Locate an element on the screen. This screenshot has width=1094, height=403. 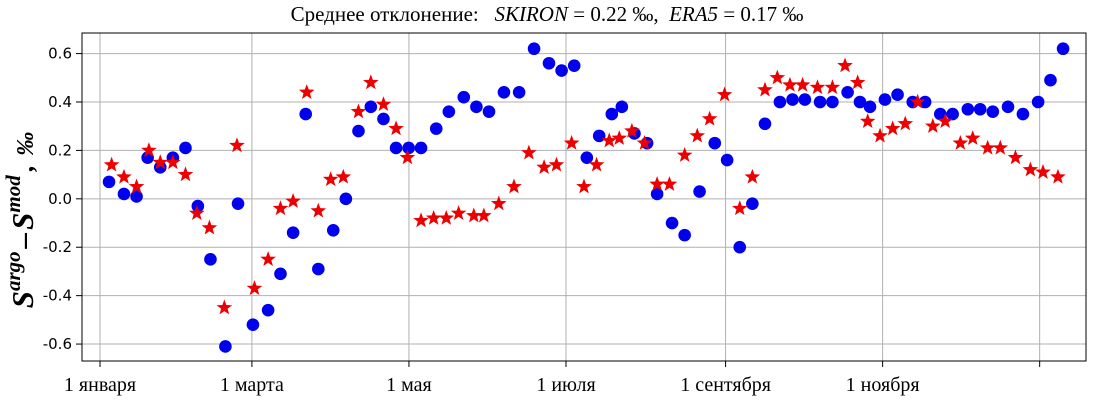
title-era5-name: ERA5 is located at coordinates (694, 14).